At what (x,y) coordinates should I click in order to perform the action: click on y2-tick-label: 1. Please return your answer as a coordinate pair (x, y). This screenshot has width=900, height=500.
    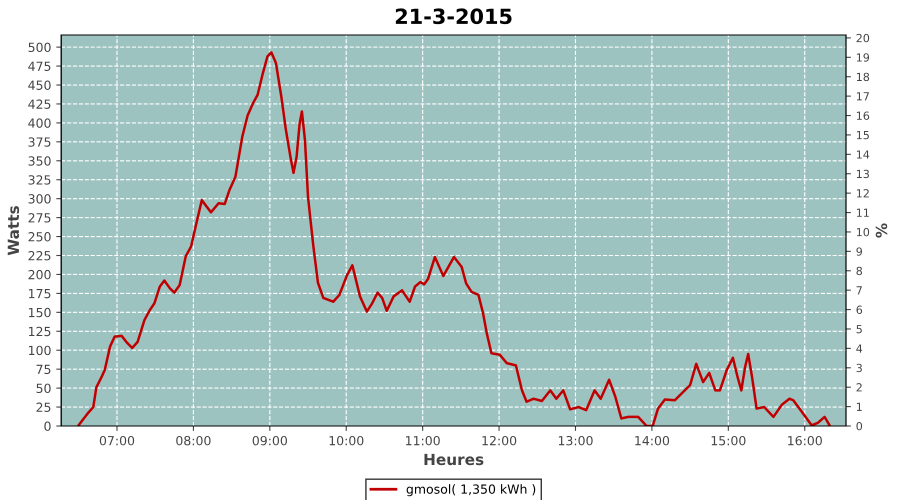
    Looking at the image, I should click on (859, 406).